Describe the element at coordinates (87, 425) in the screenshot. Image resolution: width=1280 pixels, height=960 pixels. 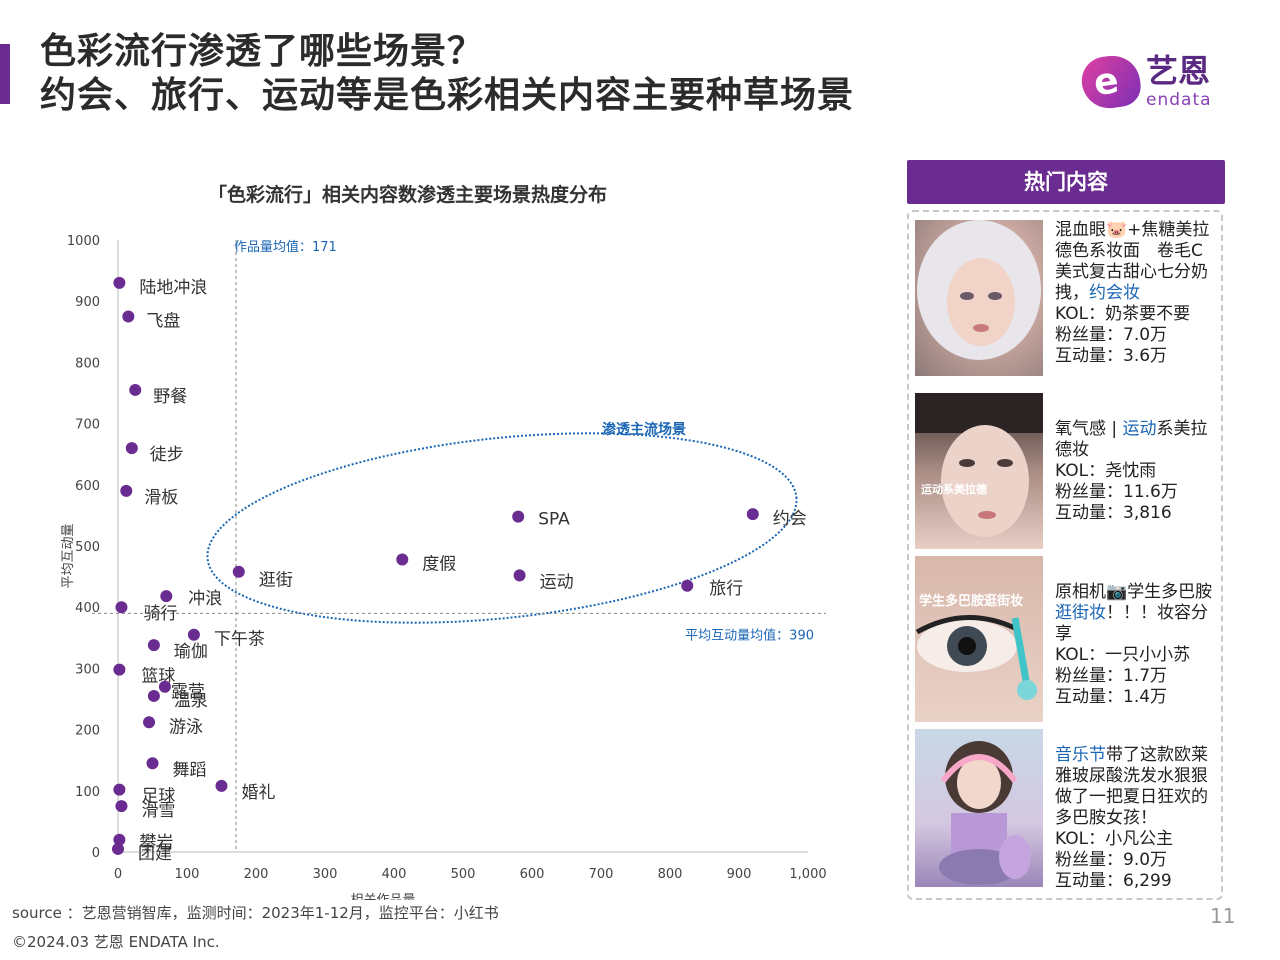
I see `y-tick-label: 700` at that location.